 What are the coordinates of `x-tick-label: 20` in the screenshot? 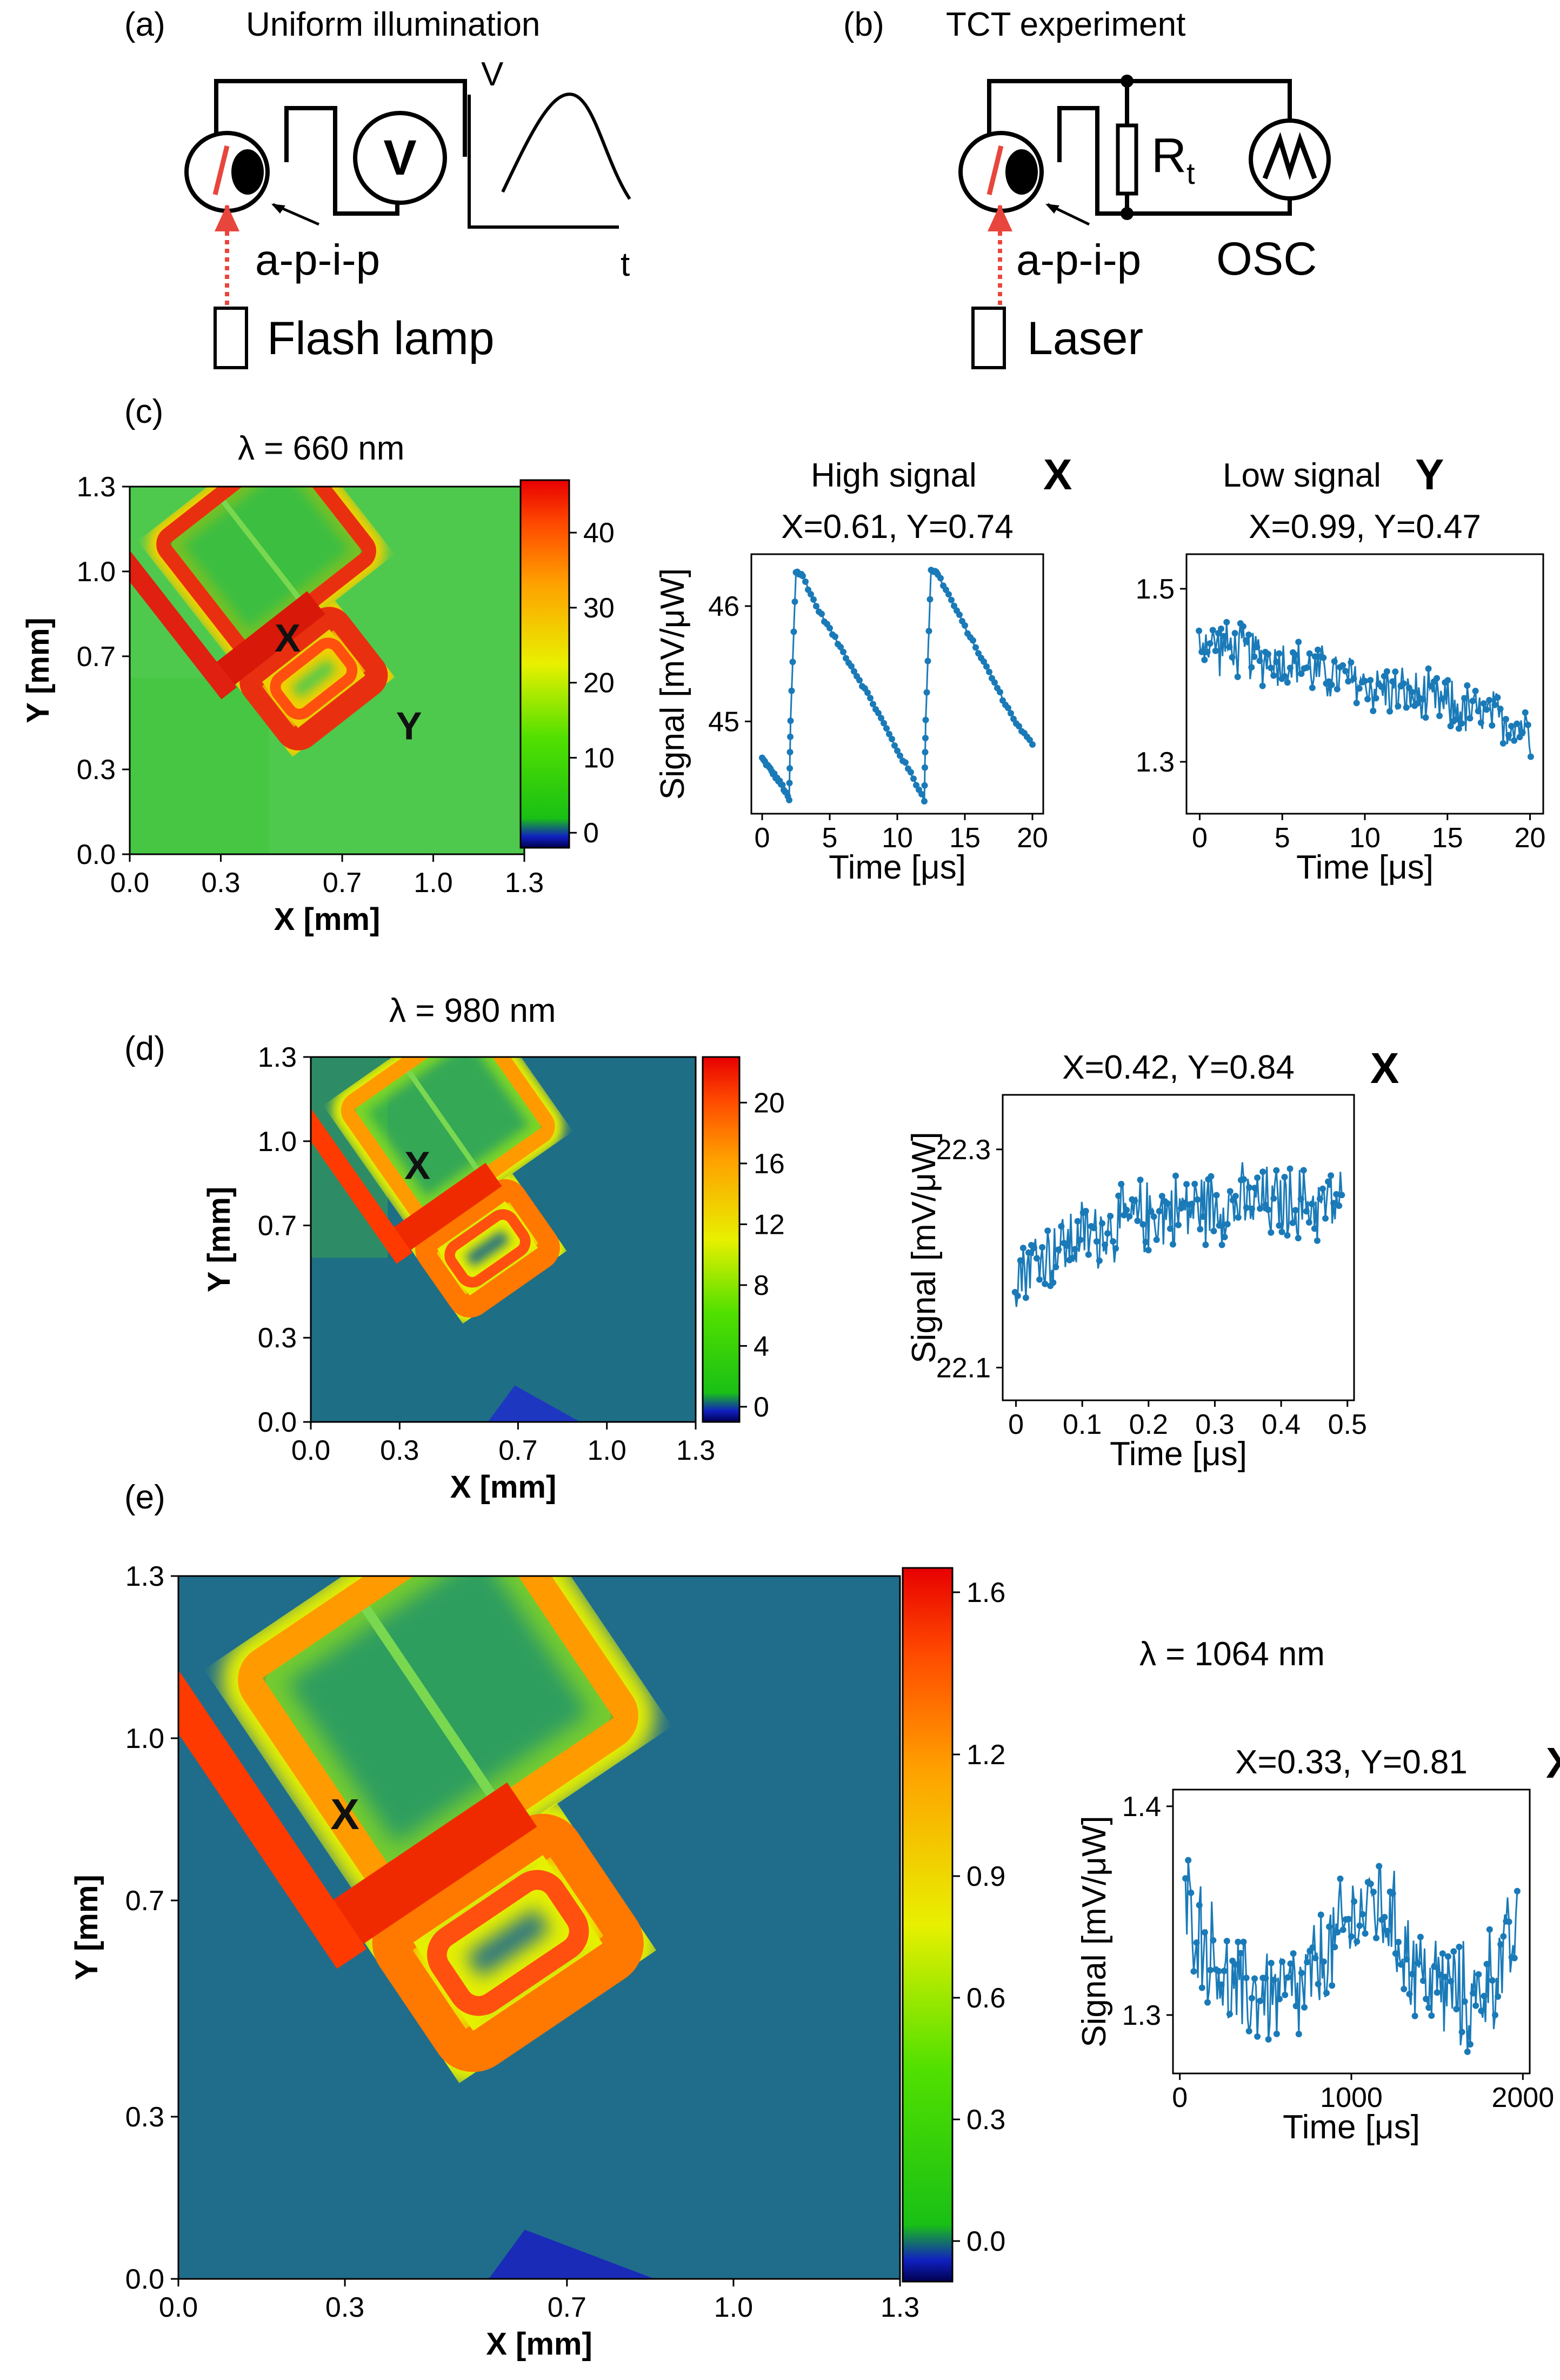 It's located at (1531, 838).